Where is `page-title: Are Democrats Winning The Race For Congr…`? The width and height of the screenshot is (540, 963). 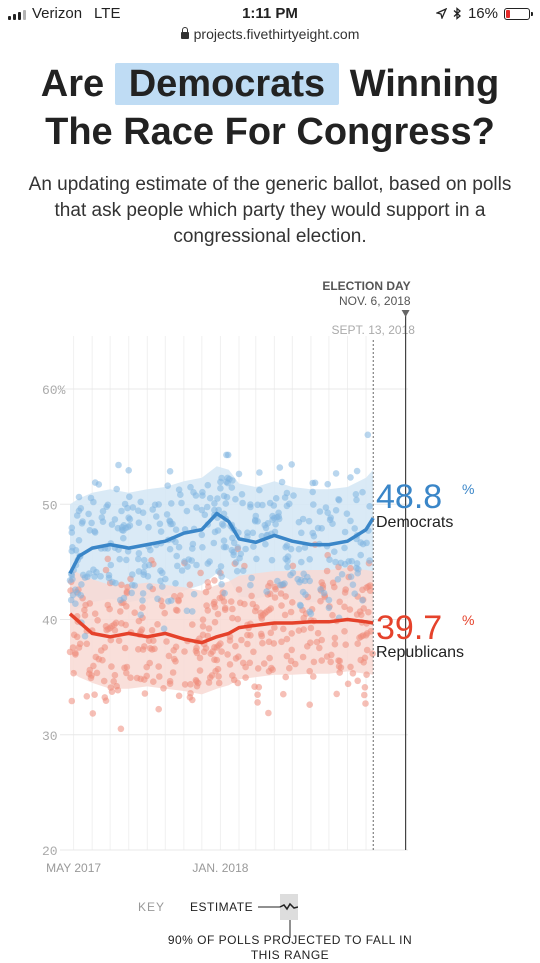
page-title: Are Democrats Winning The Race For Congr… is located at coordinates (270, 108).